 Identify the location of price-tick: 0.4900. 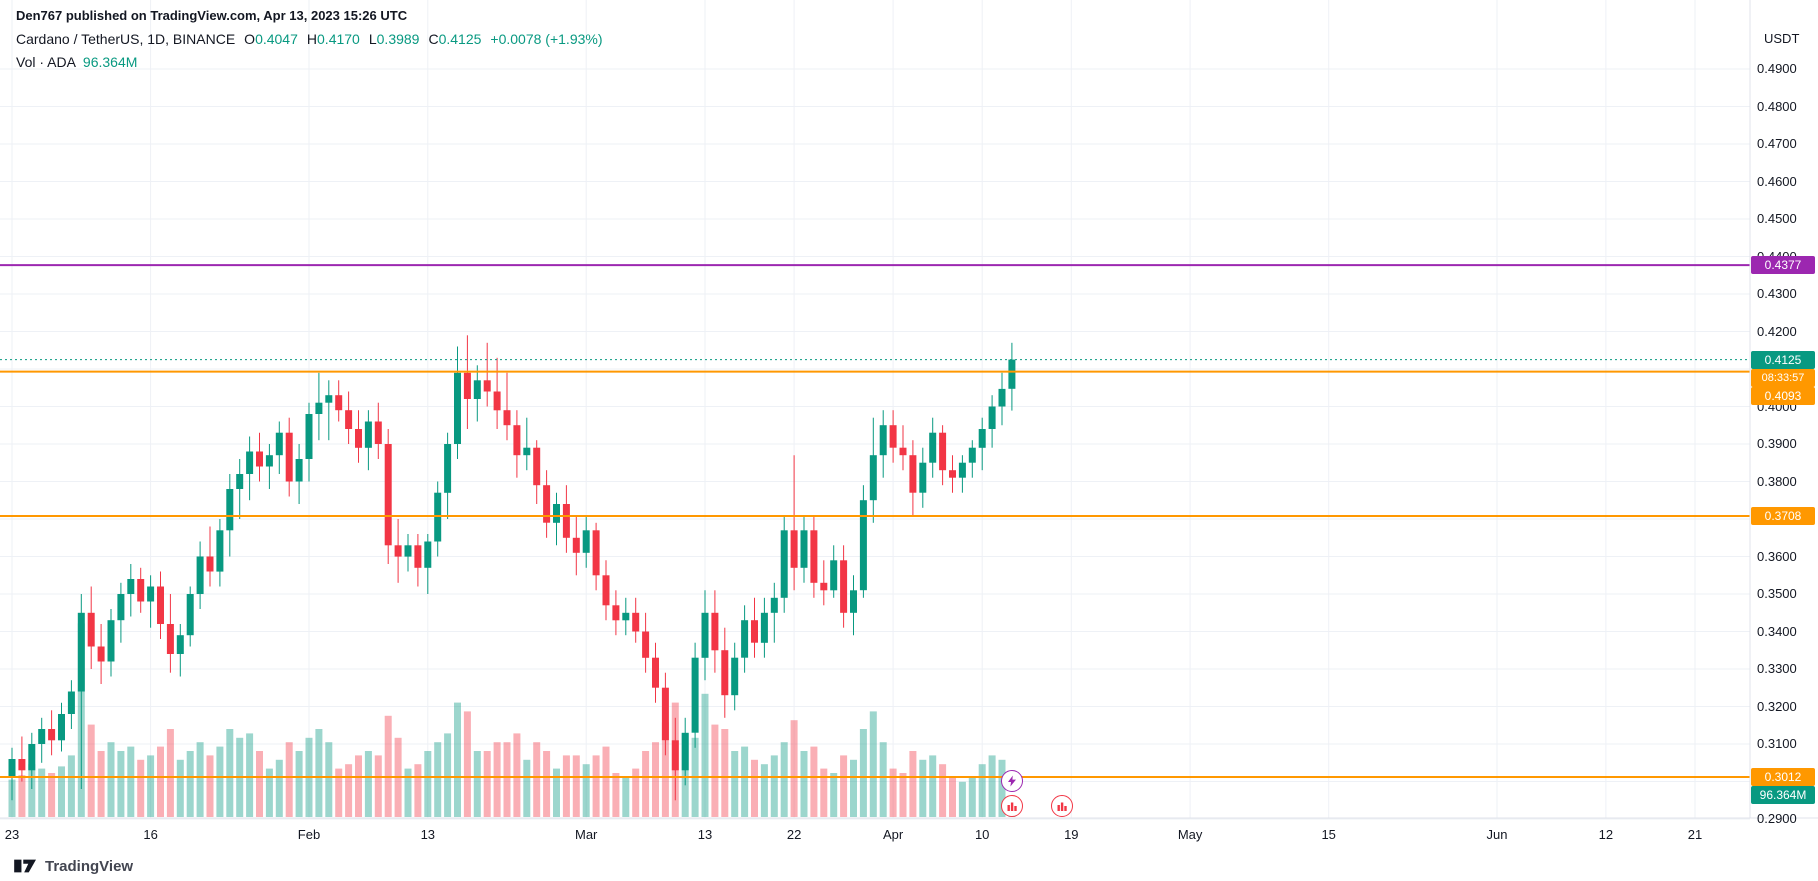
(1777, 68).